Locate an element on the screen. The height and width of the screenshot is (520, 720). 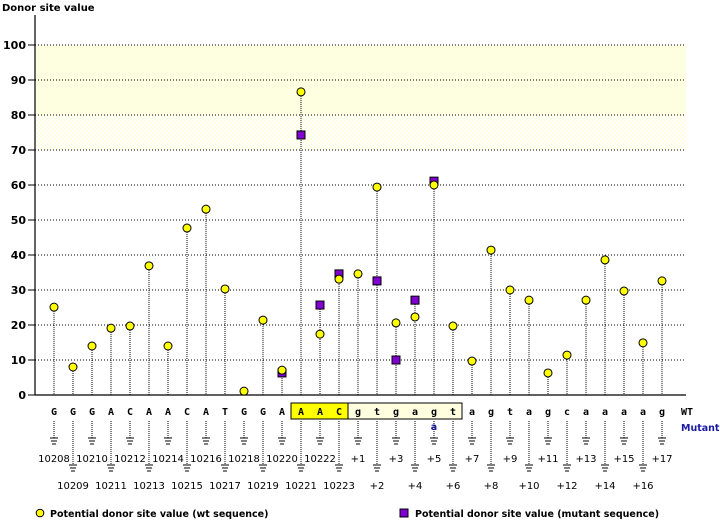
position-label: +1 is located at coordinates (358, 459).